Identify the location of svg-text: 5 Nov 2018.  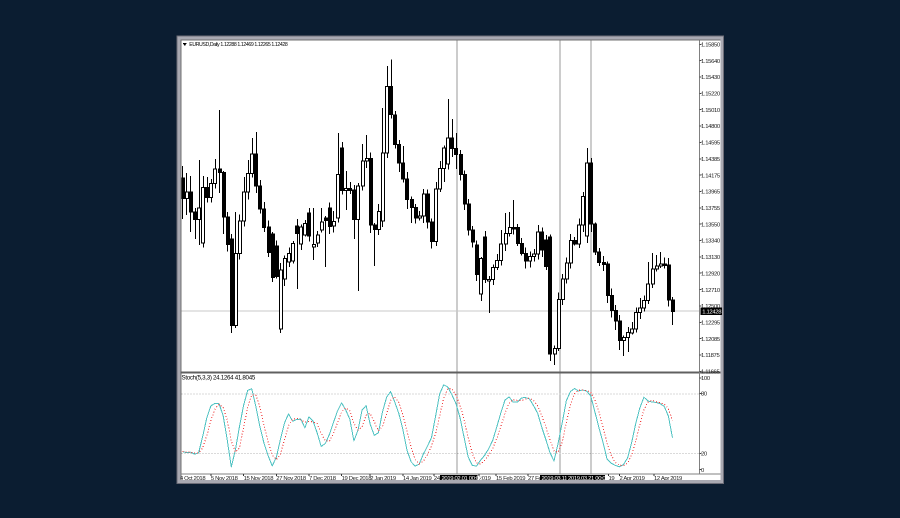
(225, 479).